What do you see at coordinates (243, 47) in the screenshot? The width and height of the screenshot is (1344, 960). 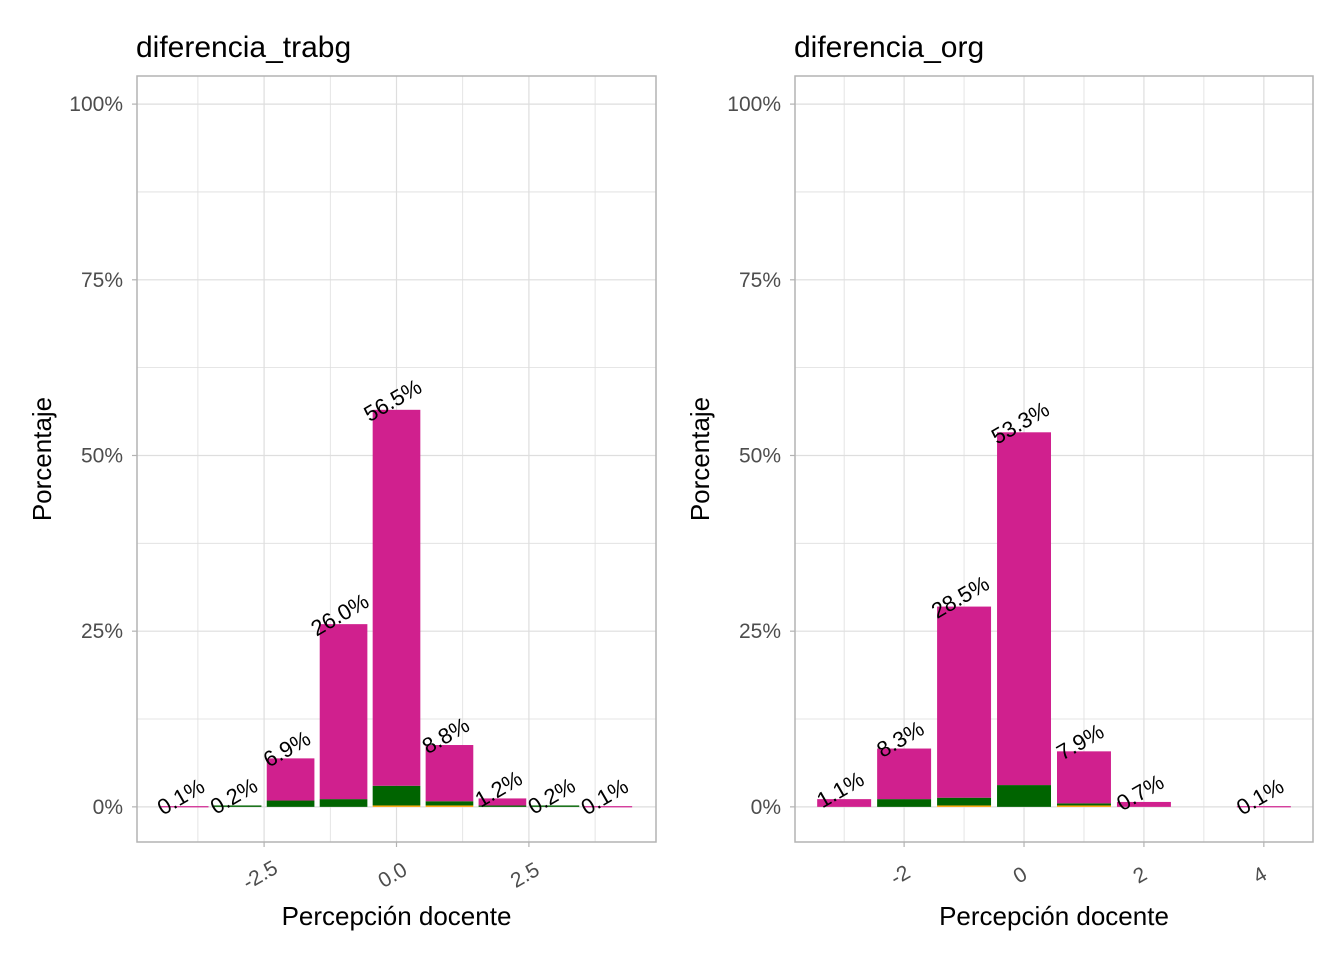 I see `chart-title: diferencia_trabg` at bounding box center [243, 47].